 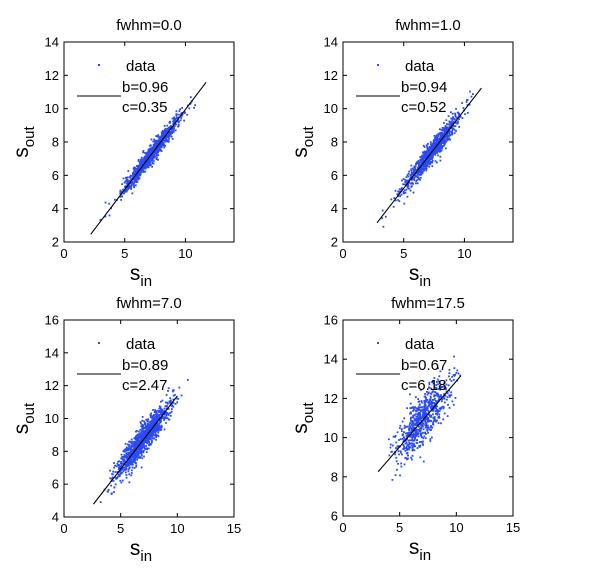 What do you see at coordinates (55, 208) in the screenshot?
I see `y-tick-label: 4` at bounding box center [55, 208].